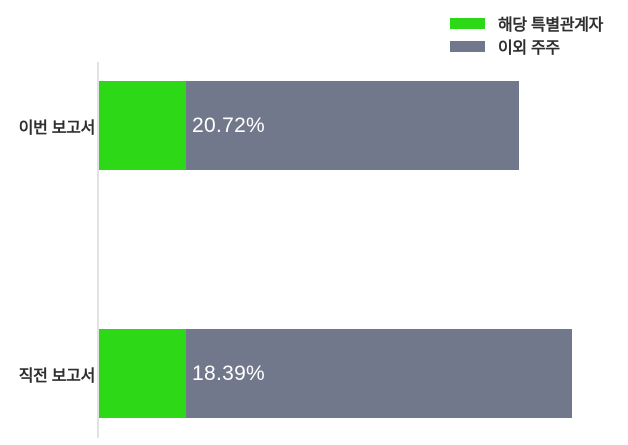 Image resolution: width=628 pixels, height=445 pixels. I want to click on bar-segment-other: 18.39%, so click(379, 373).